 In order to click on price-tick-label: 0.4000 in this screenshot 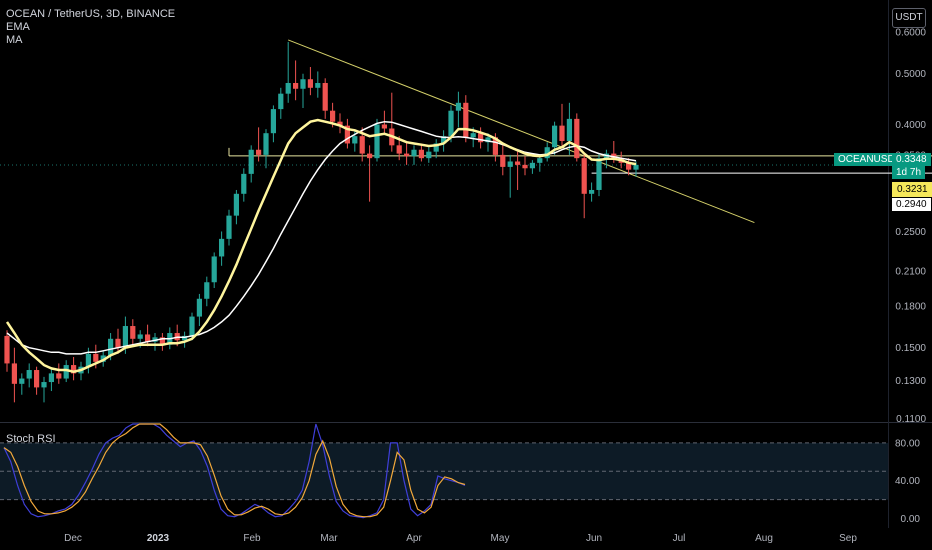, I will do `click(910, 125)`.